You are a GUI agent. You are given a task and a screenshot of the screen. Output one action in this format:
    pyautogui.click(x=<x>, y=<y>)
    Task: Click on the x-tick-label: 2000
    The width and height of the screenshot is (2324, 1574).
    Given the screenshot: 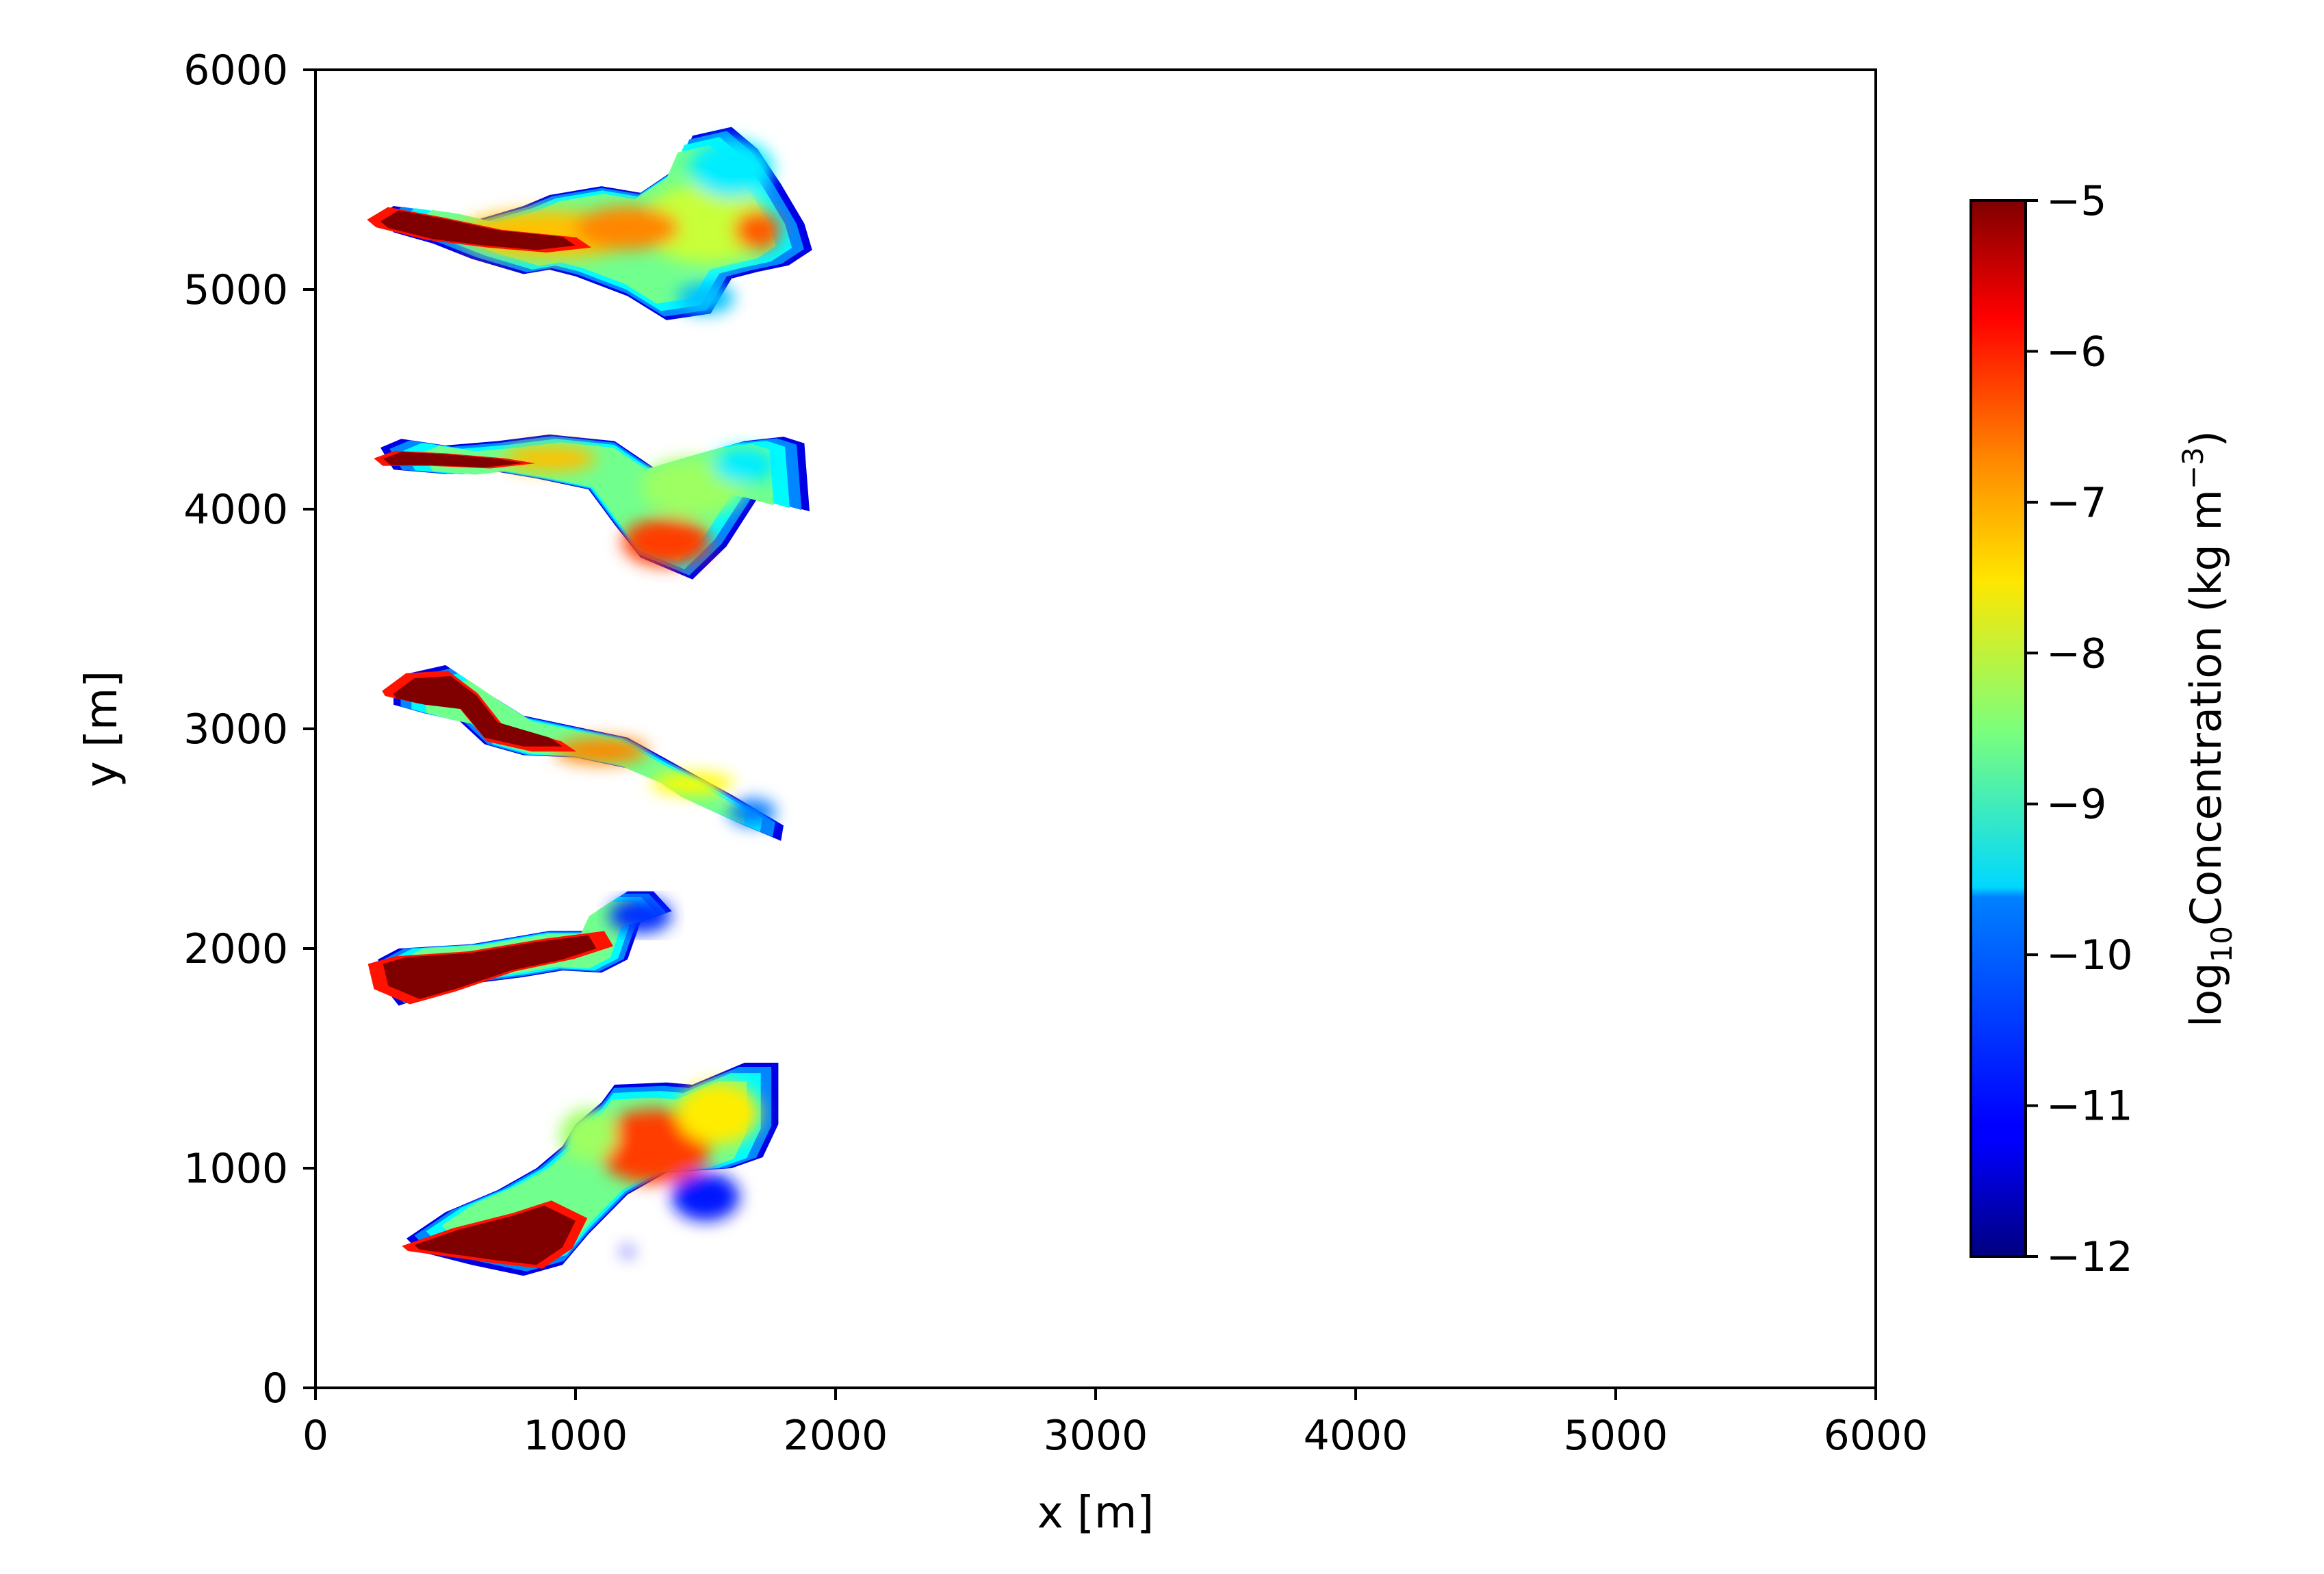 What is the action you would take?
    pyautogui.click(x=836, y=1436)
    